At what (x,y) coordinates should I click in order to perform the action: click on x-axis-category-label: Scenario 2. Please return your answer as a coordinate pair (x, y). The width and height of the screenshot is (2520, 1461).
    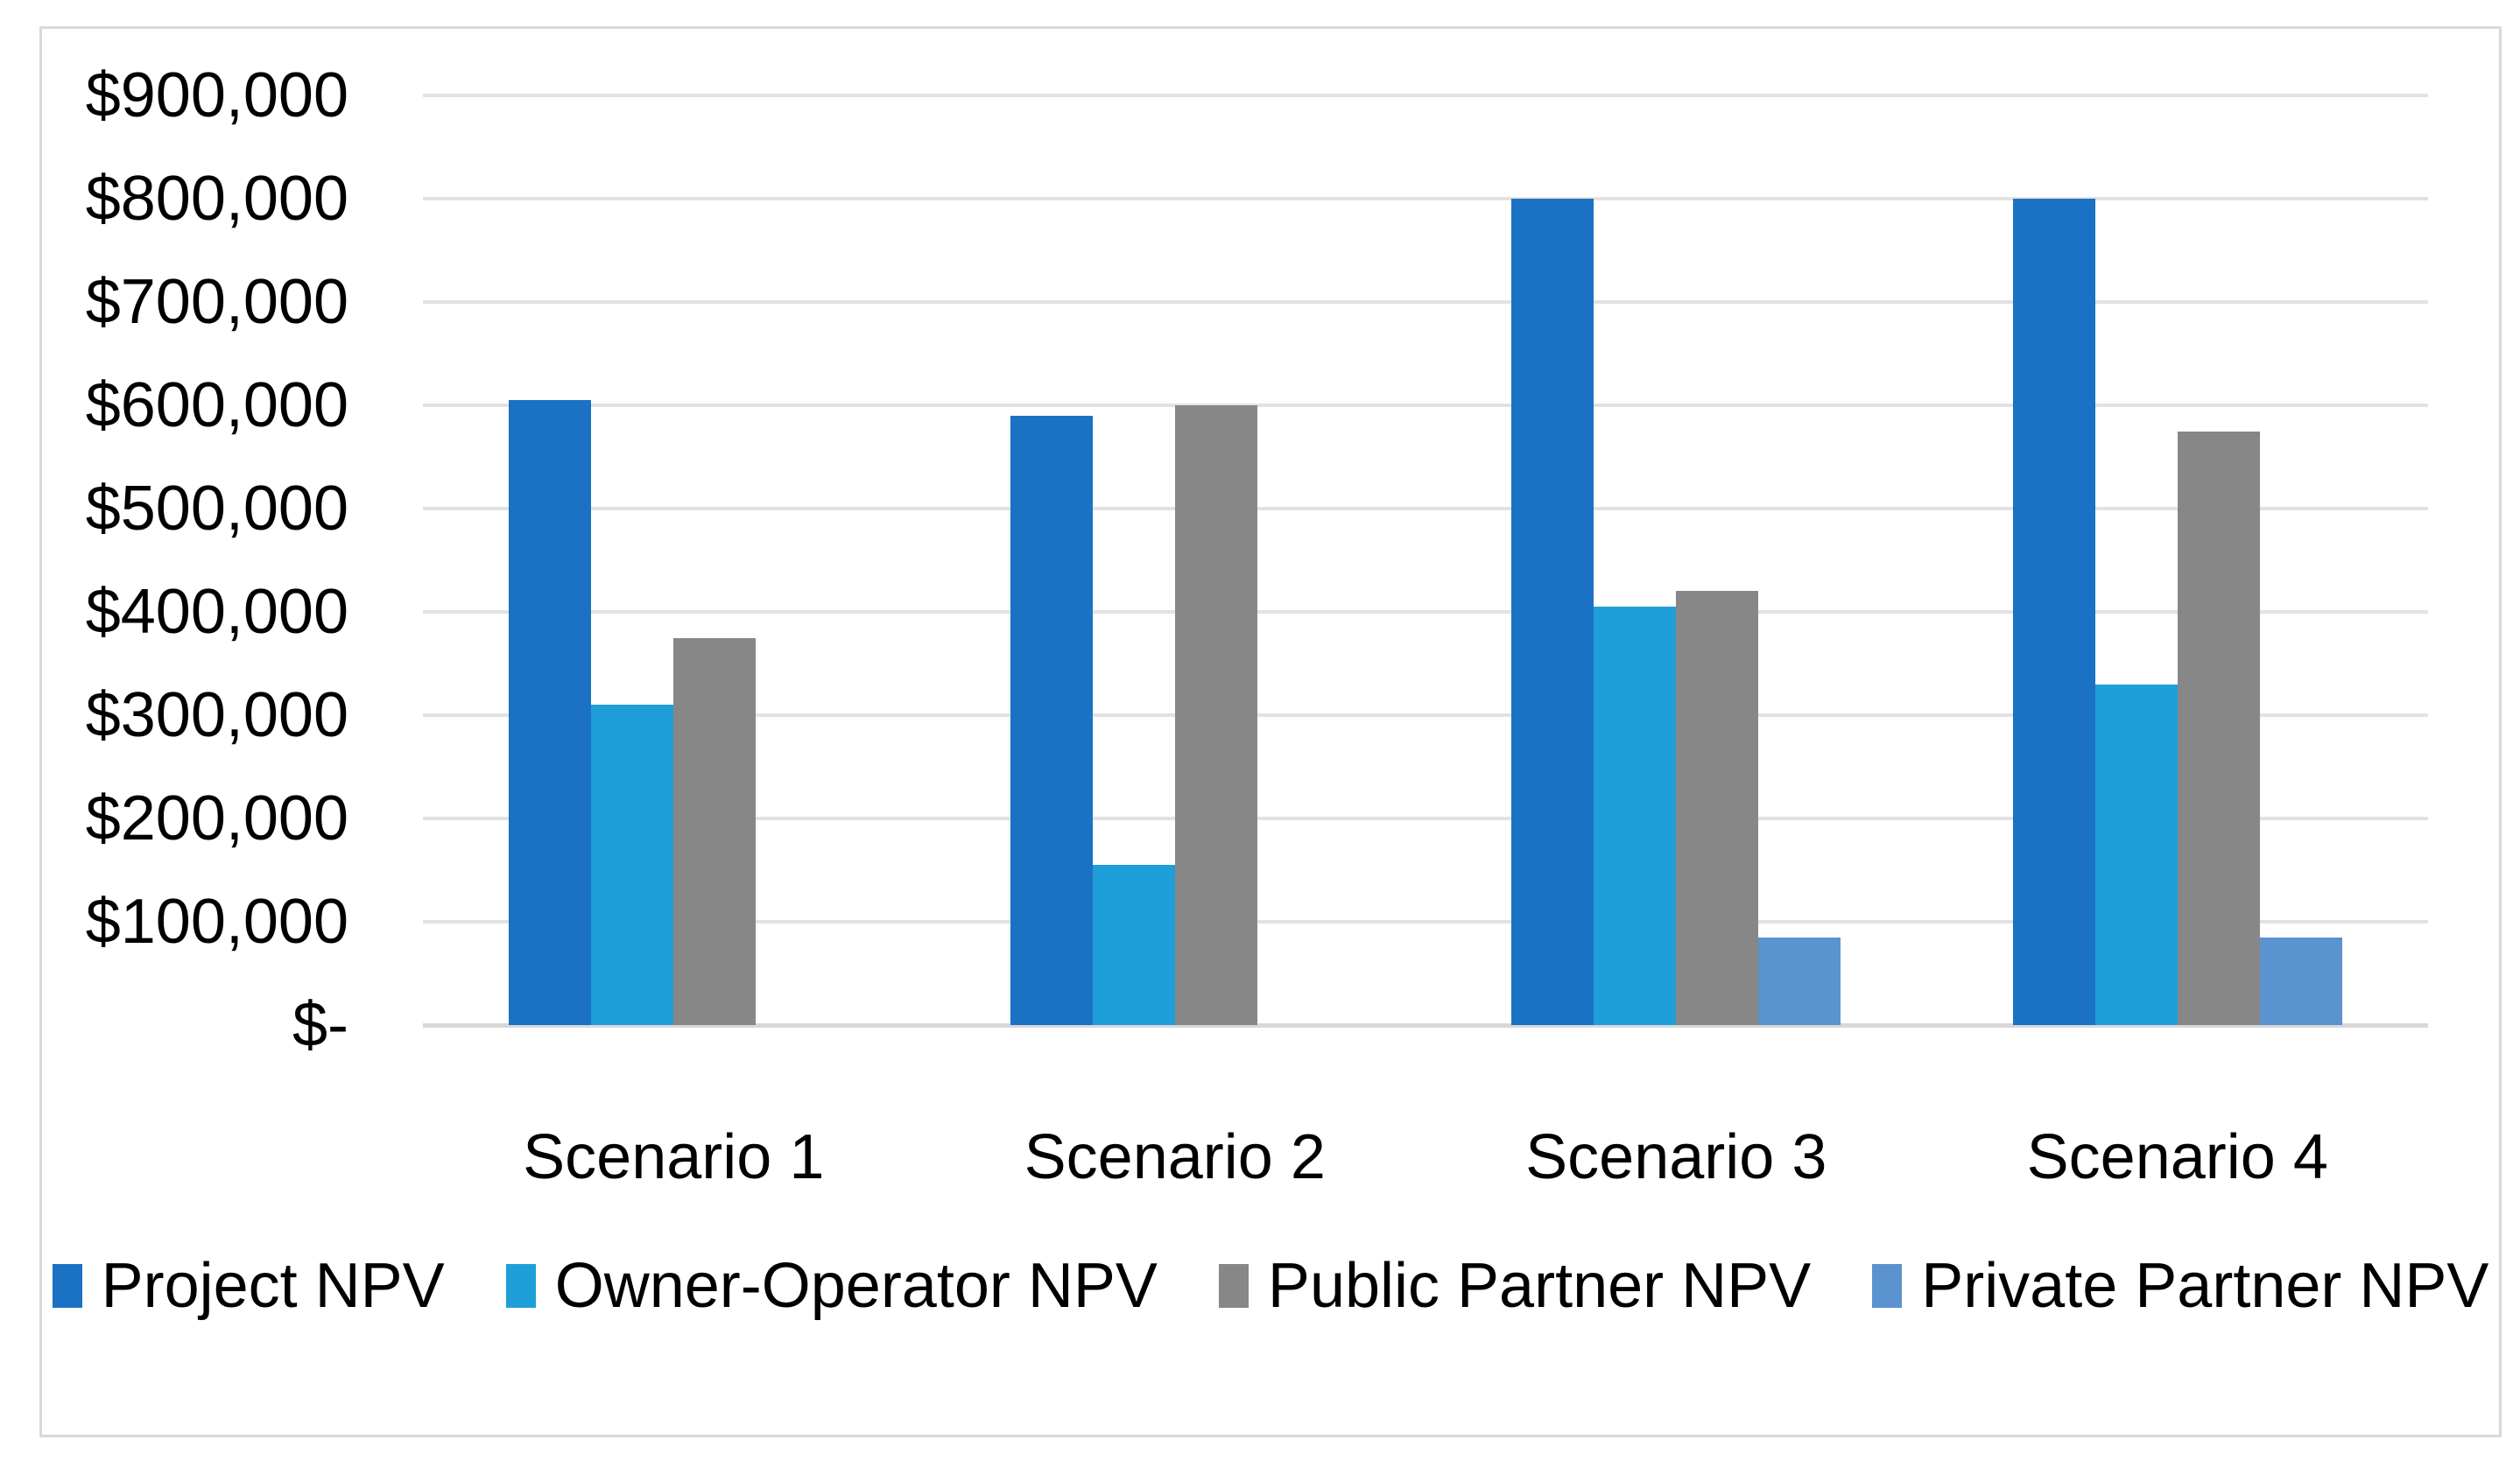
    Looking at the image, I should click on (1175, 1157).